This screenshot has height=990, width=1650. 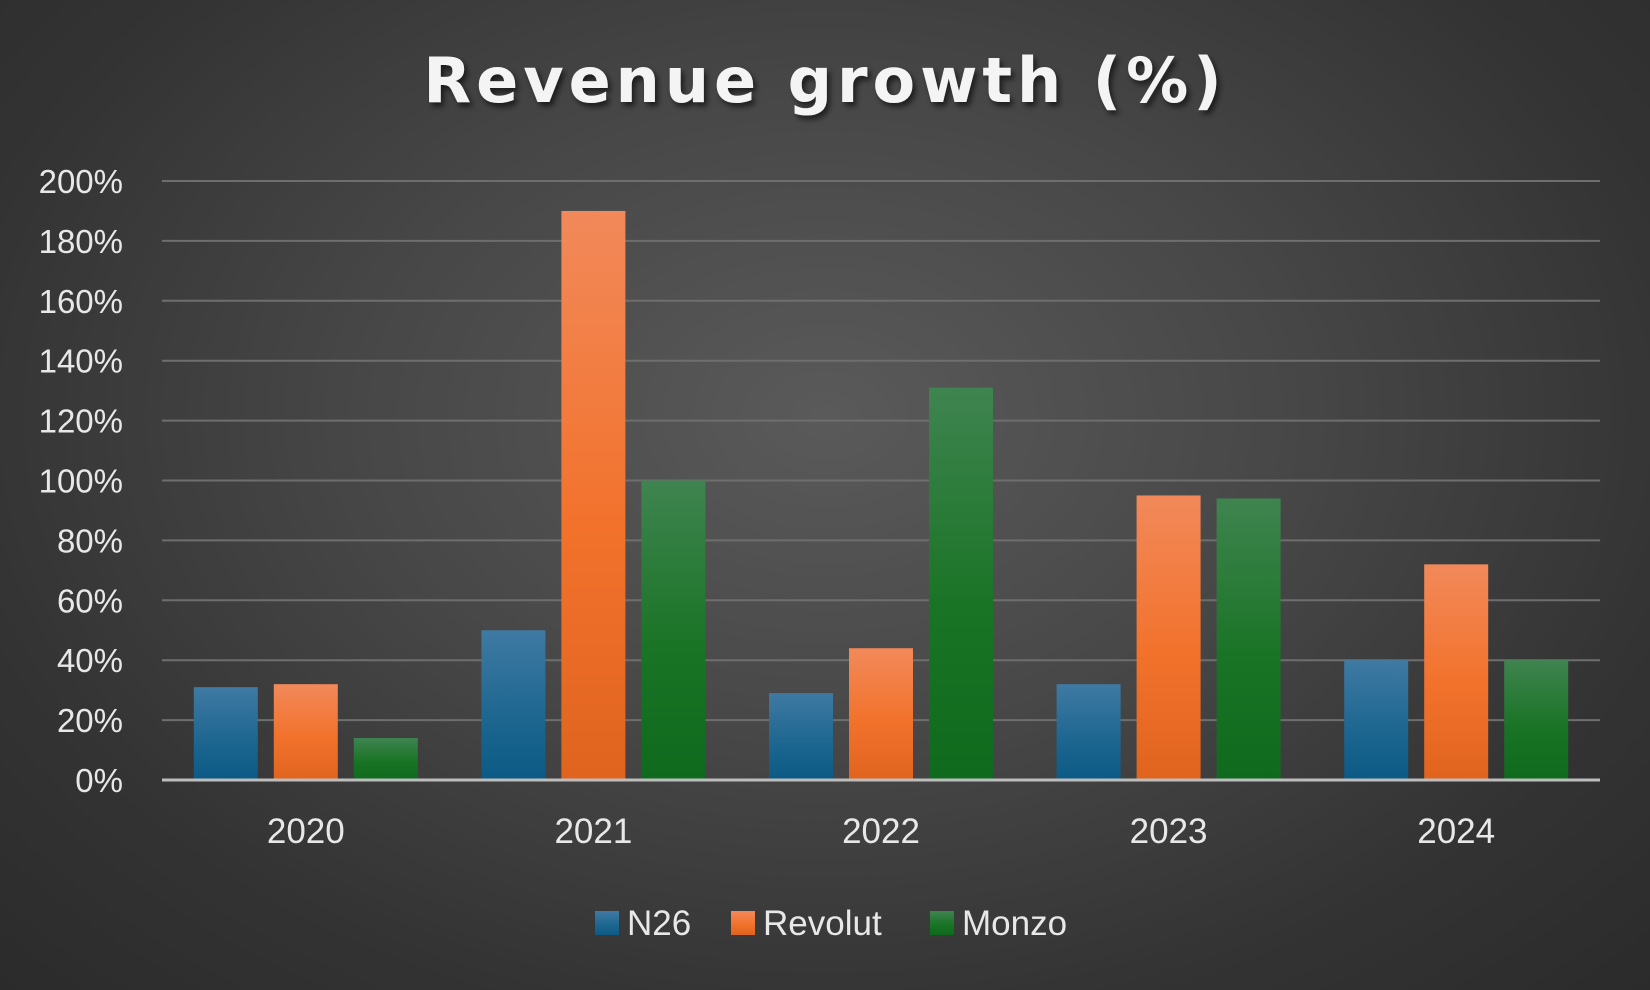 I want to click on bar-revolut-2024, so click(x=1456, y=672).